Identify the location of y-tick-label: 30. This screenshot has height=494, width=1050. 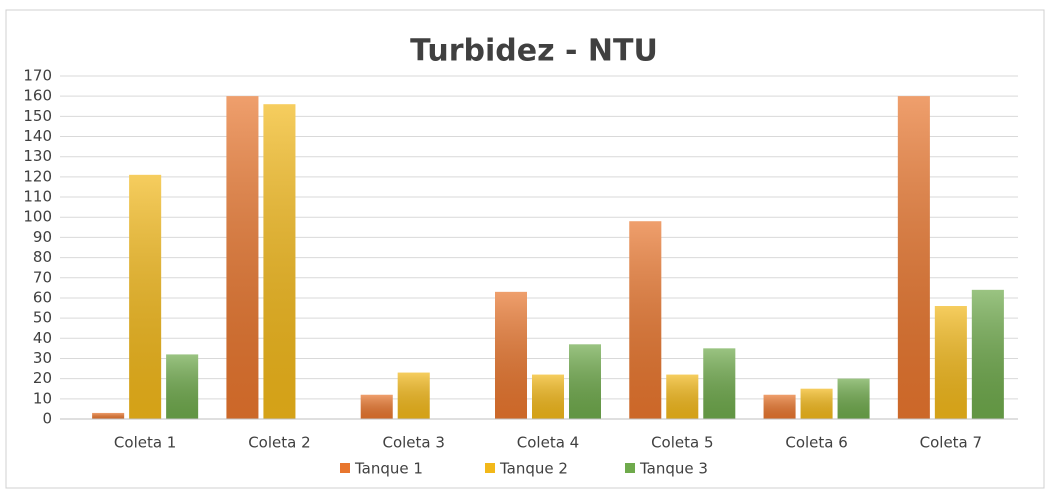
(42, 358).